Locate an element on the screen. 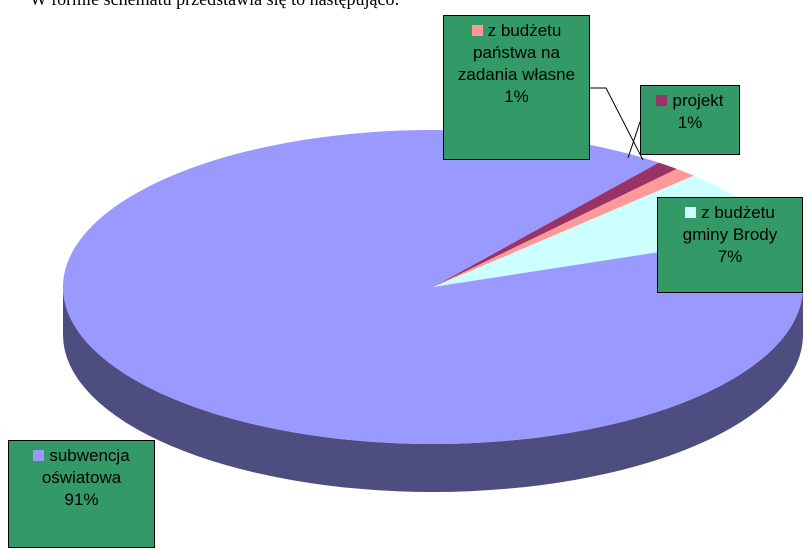  value-label: 91% is located at coordinates (81, 499).